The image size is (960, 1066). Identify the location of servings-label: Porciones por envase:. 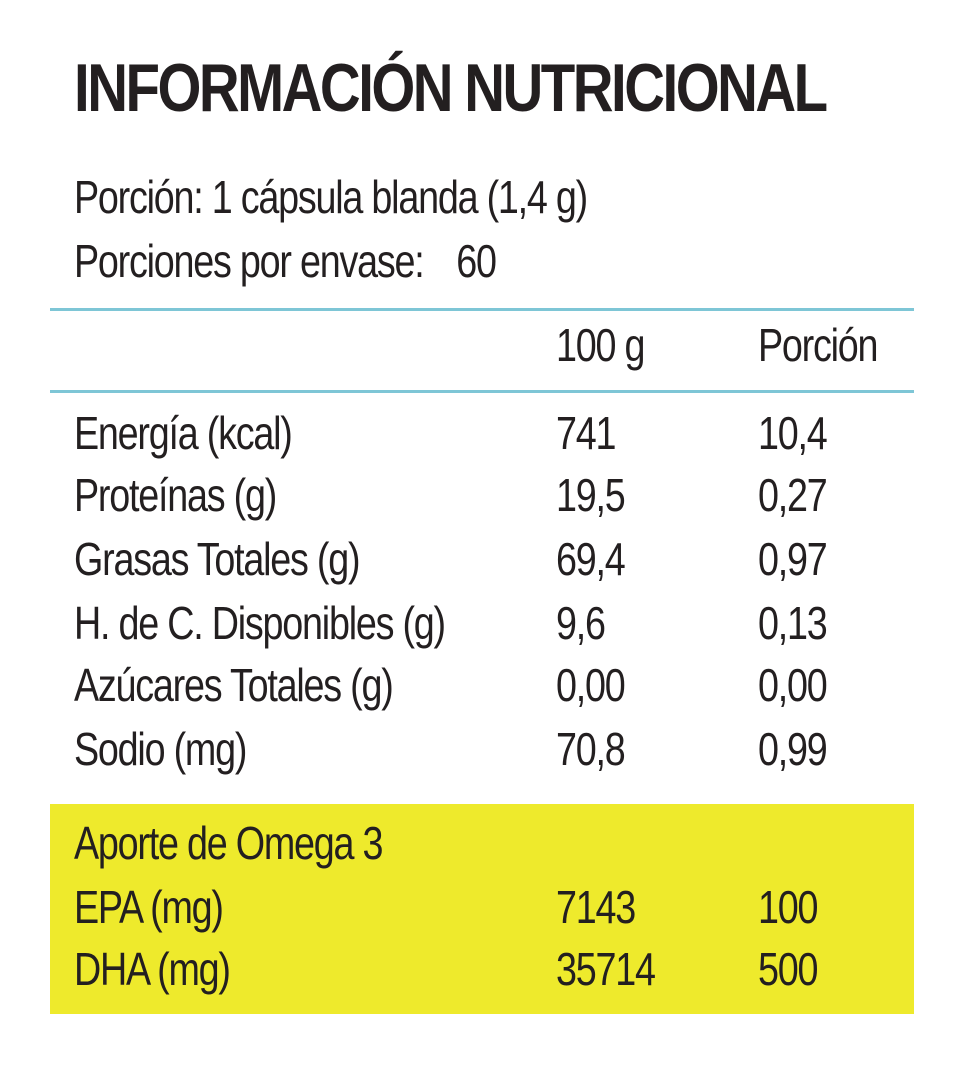
(249, 261).